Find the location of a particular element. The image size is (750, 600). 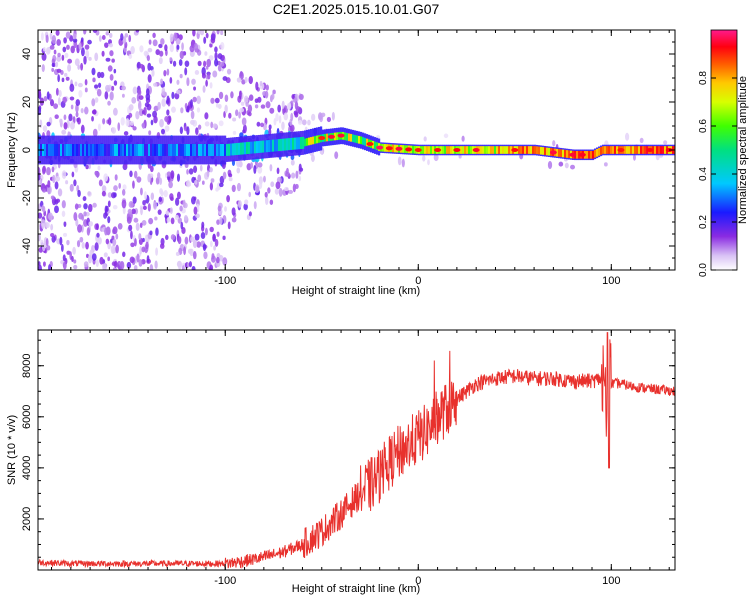

colorbar-label: Normalized spectral amplitude is located at coordinates (743, 150).